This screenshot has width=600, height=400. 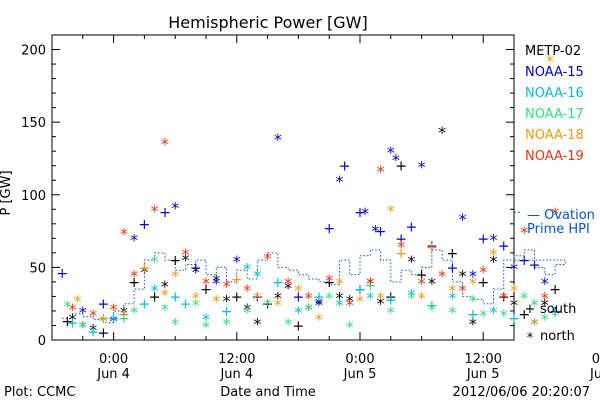 What do you see at coordinates (554, 156) in the screenshot?
I see `legend-series-label: NOAA-19` at bounding box center [554, 156].